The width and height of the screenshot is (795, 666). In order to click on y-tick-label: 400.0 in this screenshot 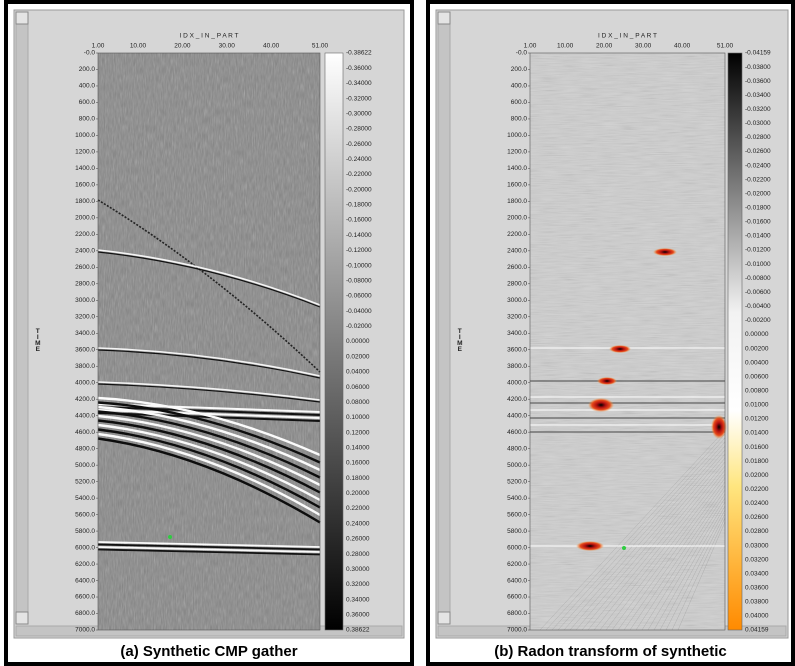, I will do `click(519, 86)`.